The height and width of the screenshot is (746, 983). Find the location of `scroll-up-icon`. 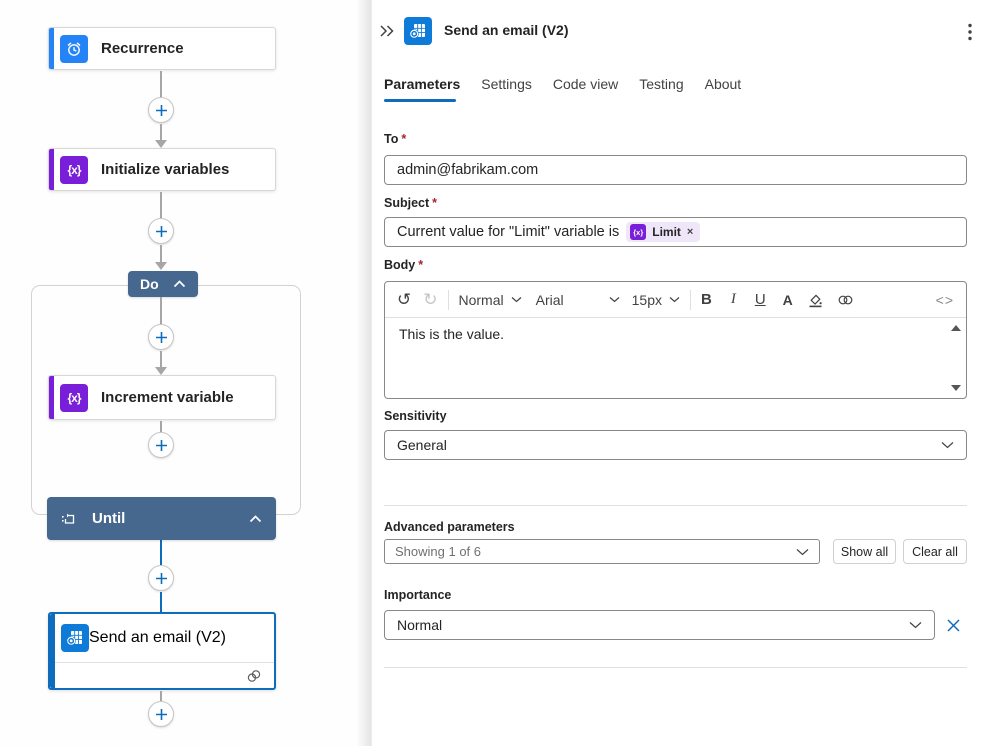

scroll-up-icon is located at coordinates (956, 328).